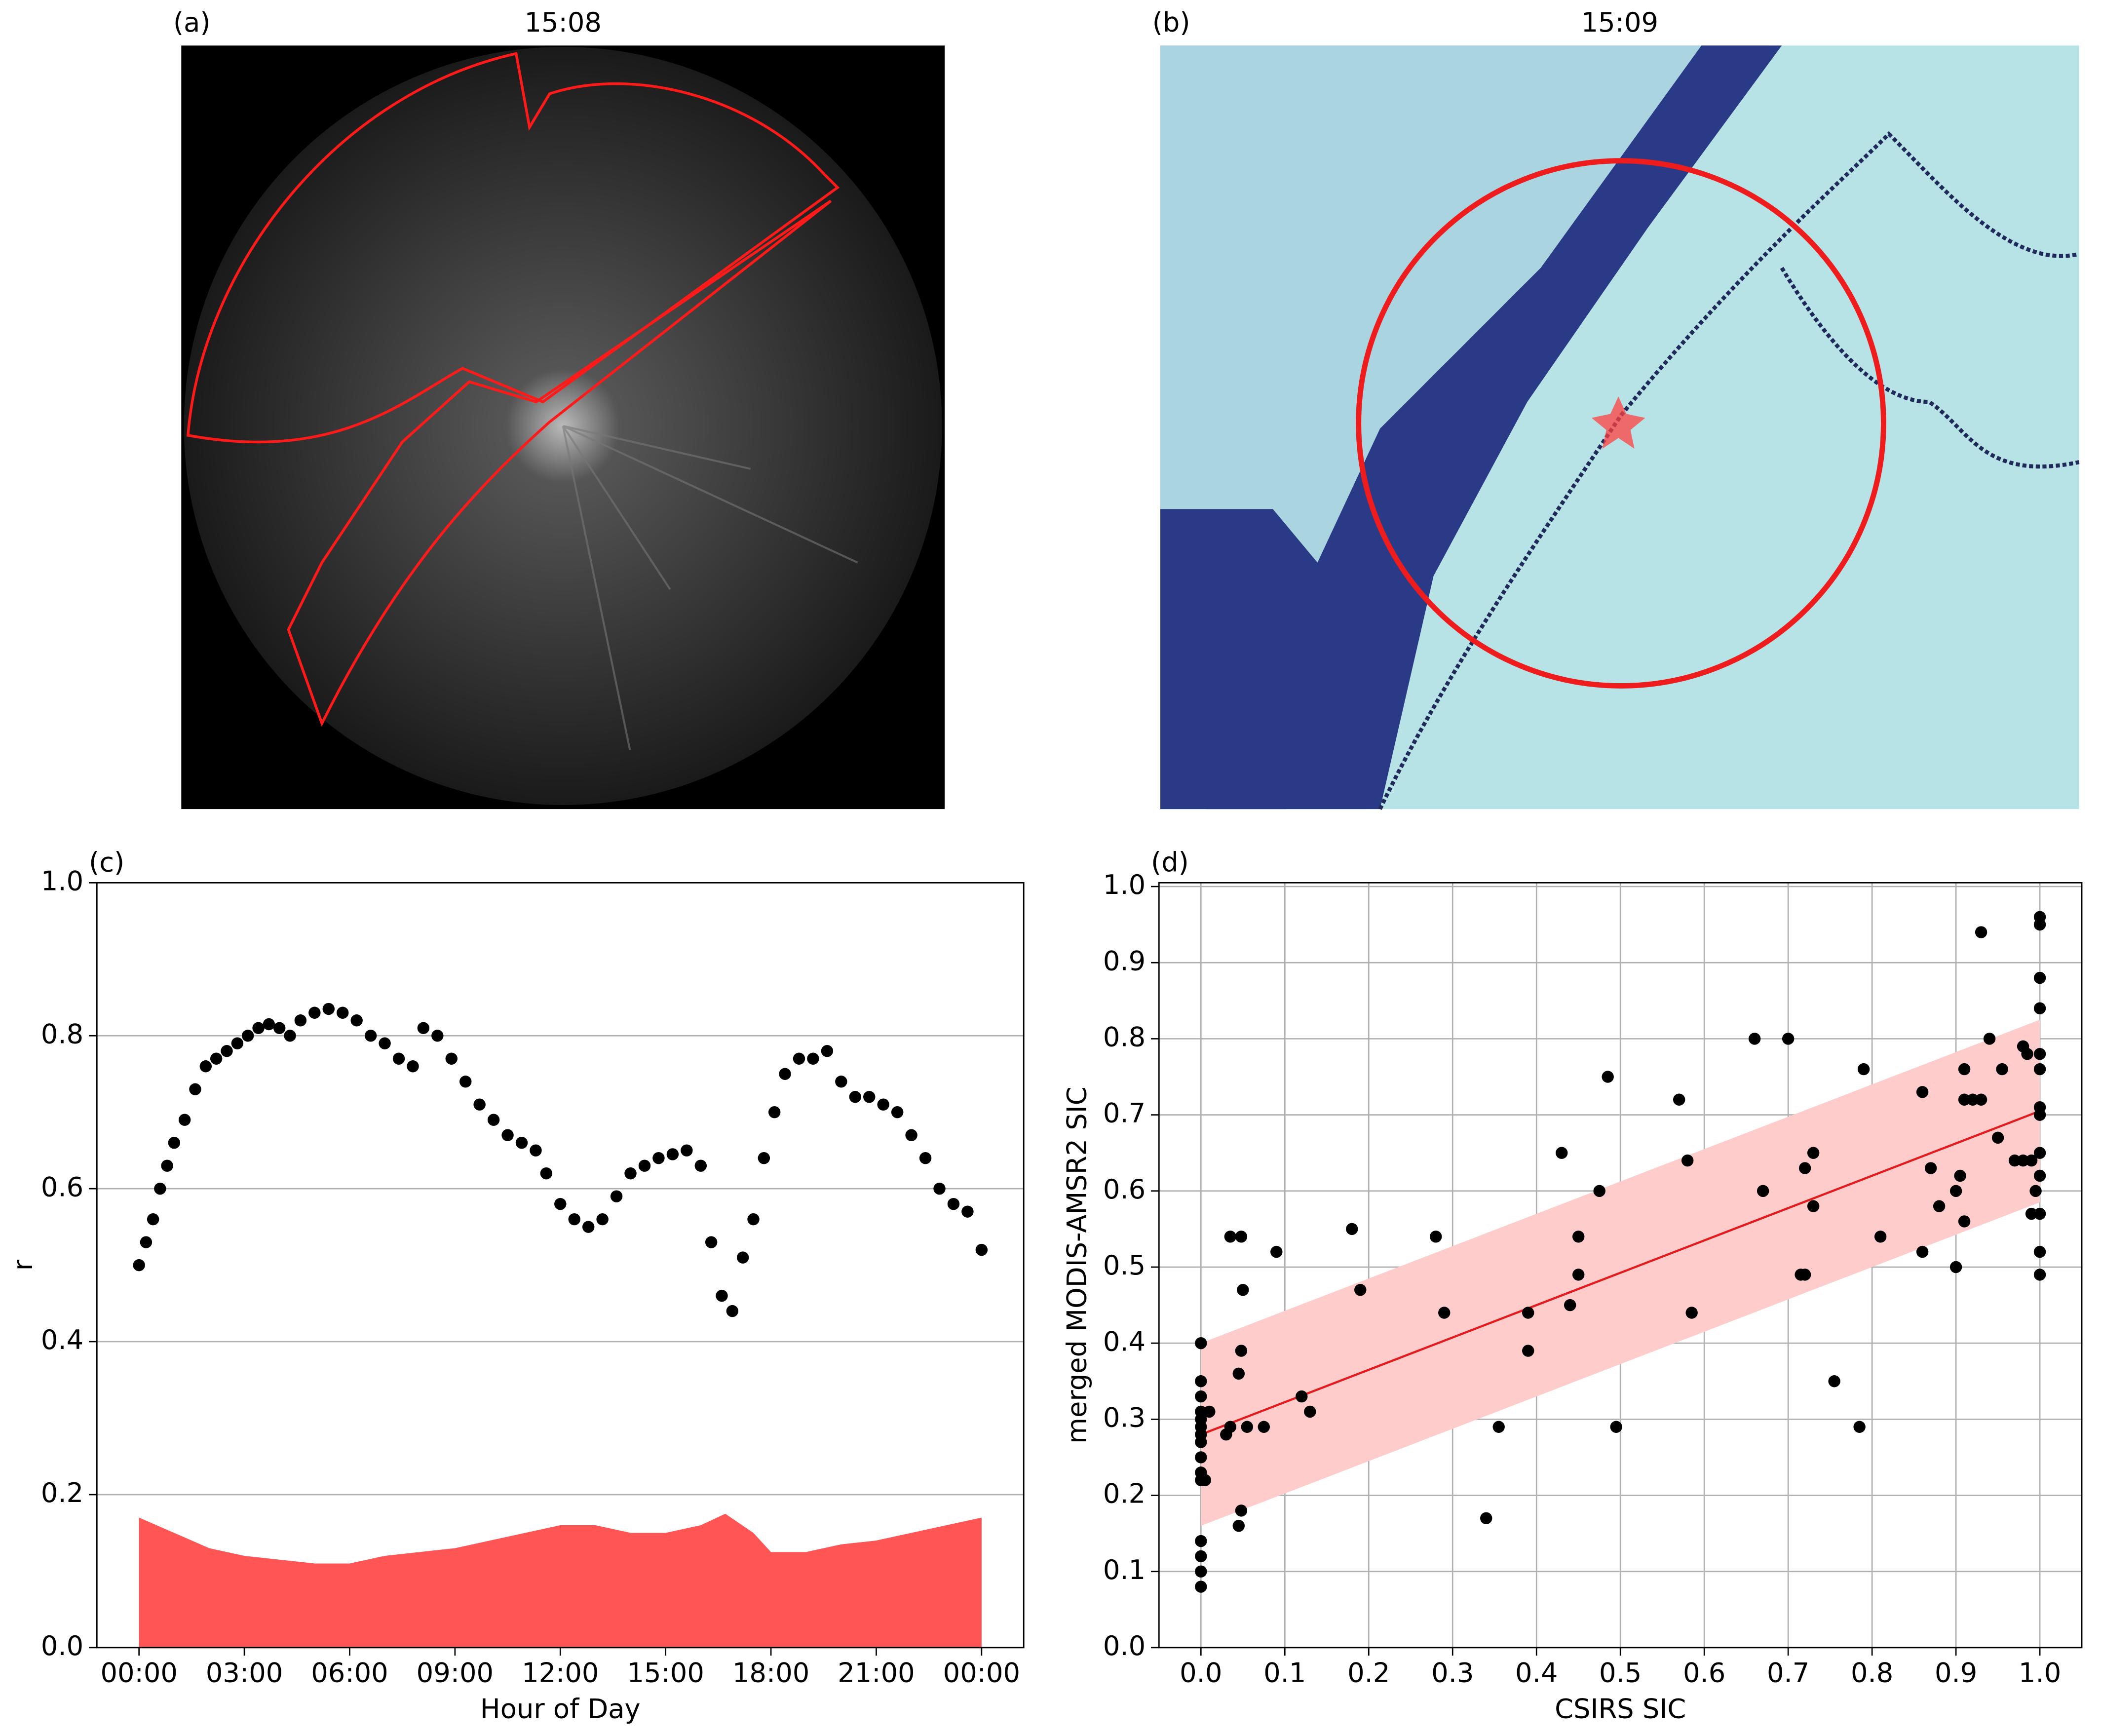 This screenshot has width=2101, height=1736. What do you see at coordinates (665, 1672) in the screenshot?
I see `x-tick-label: 15:00` at bounding box center [665, 1672].